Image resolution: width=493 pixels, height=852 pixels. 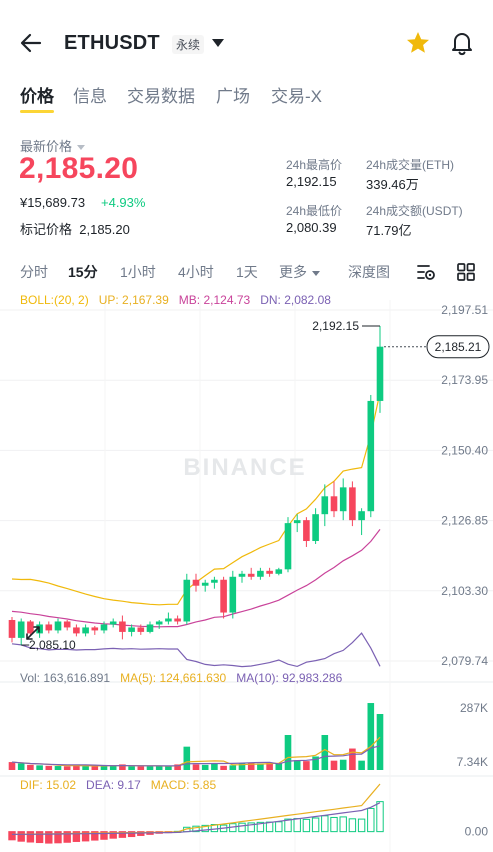 I want to click on current-price-tag, so click(x=458, y=347).